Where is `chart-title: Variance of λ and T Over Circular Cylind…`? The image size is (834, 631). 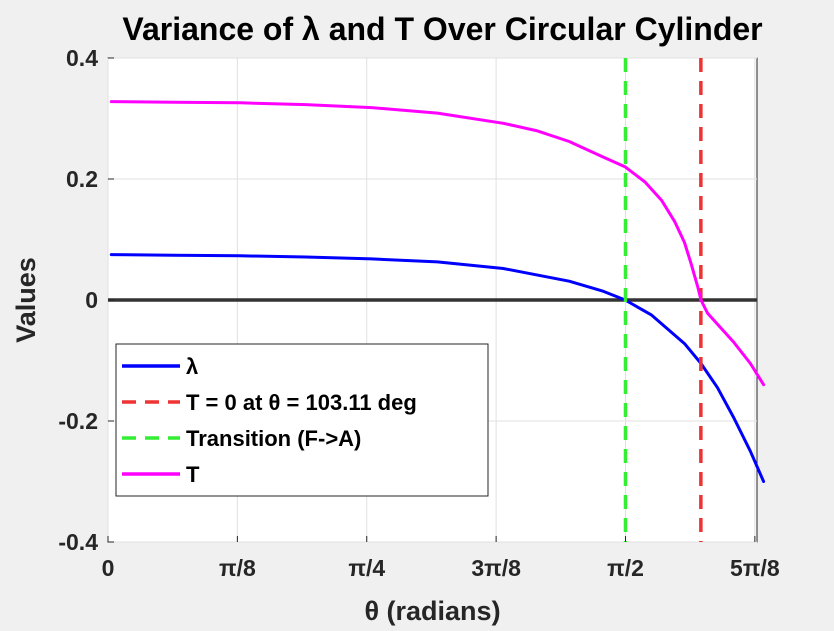
chart-title: Variance of λ and T Over Circular Cylind… is located at coordinates (442, 29).